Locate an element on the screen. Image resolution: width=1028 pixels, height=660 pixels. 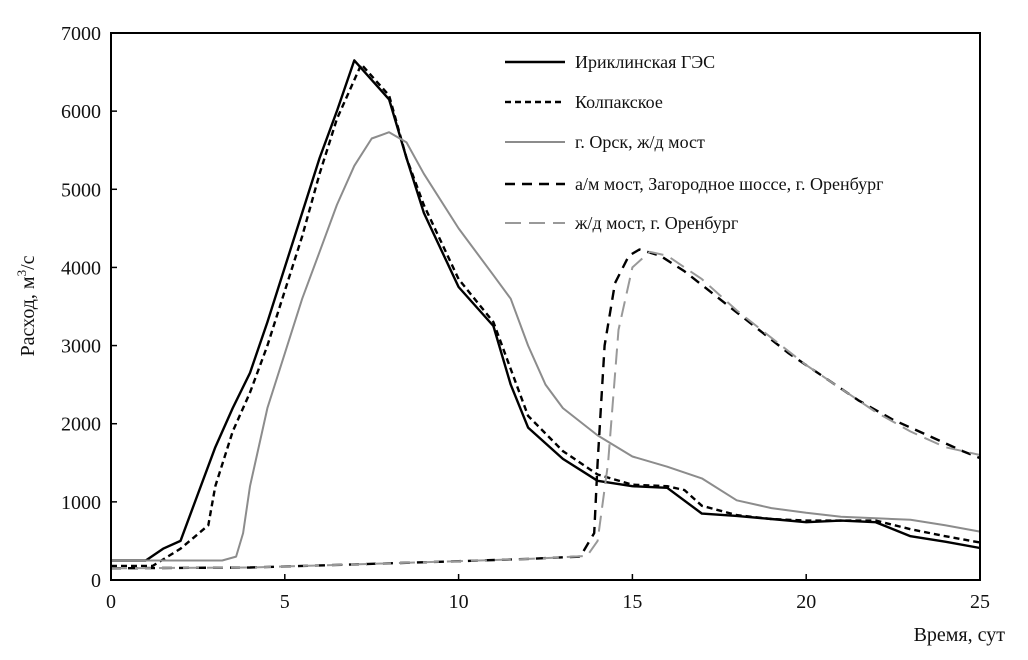
y-tick-label: 7000 is located at coordinates (81, 34).